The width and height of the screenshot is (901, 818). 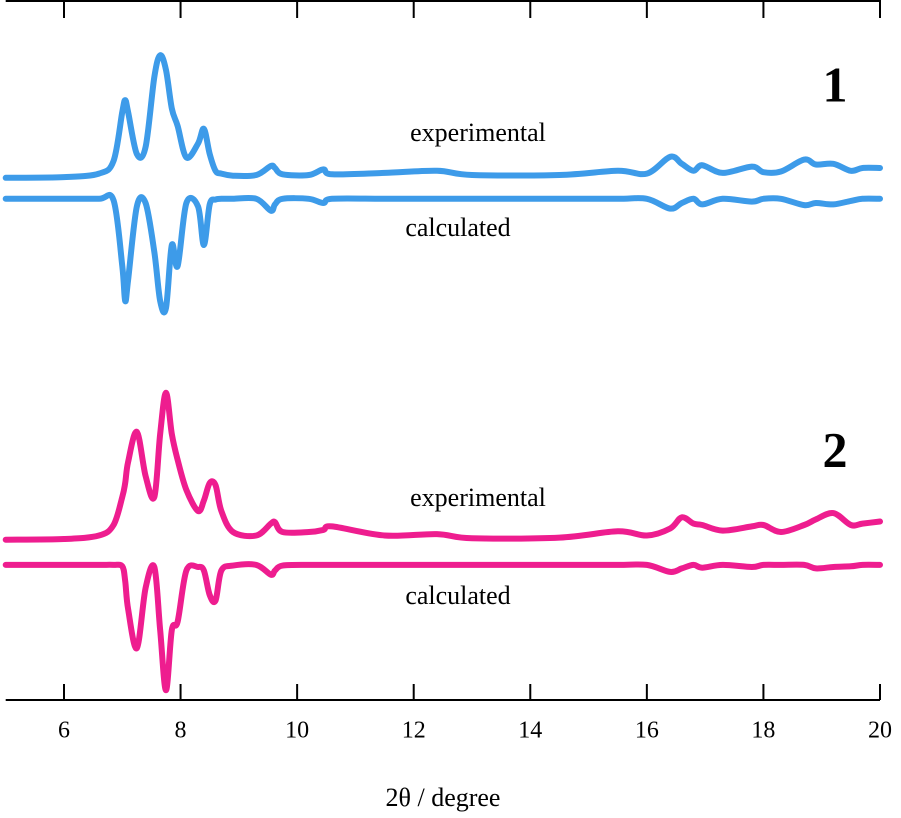 What do you see at coordinates (835, 84) in the screenshot?
I see `annotation: 1` at bounding box center [835, 84].